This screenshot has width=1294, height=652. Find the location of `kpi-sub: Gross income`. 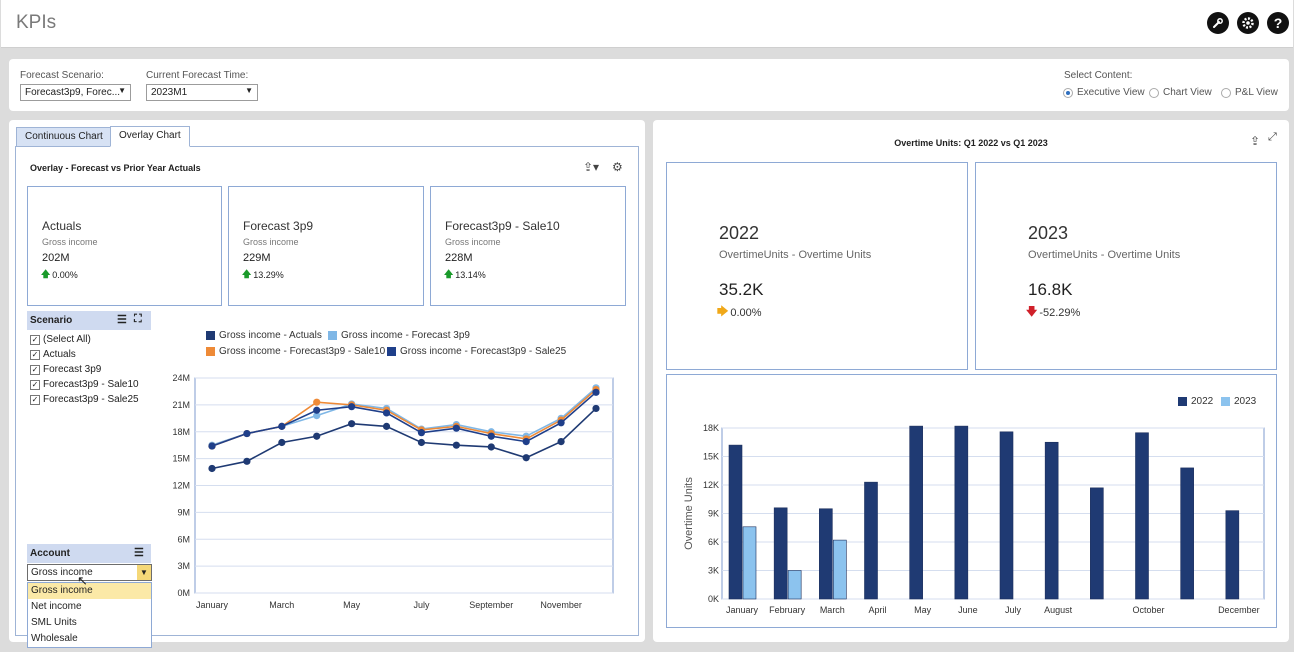

kpi-sub: Gross income is located at coordinates (271, 242).